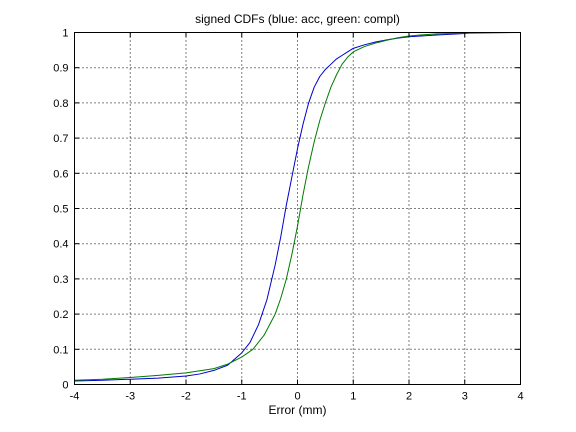 This screenshot has height=432, width=576. I want to click on x-tick-label: -2, so click(186, 397).